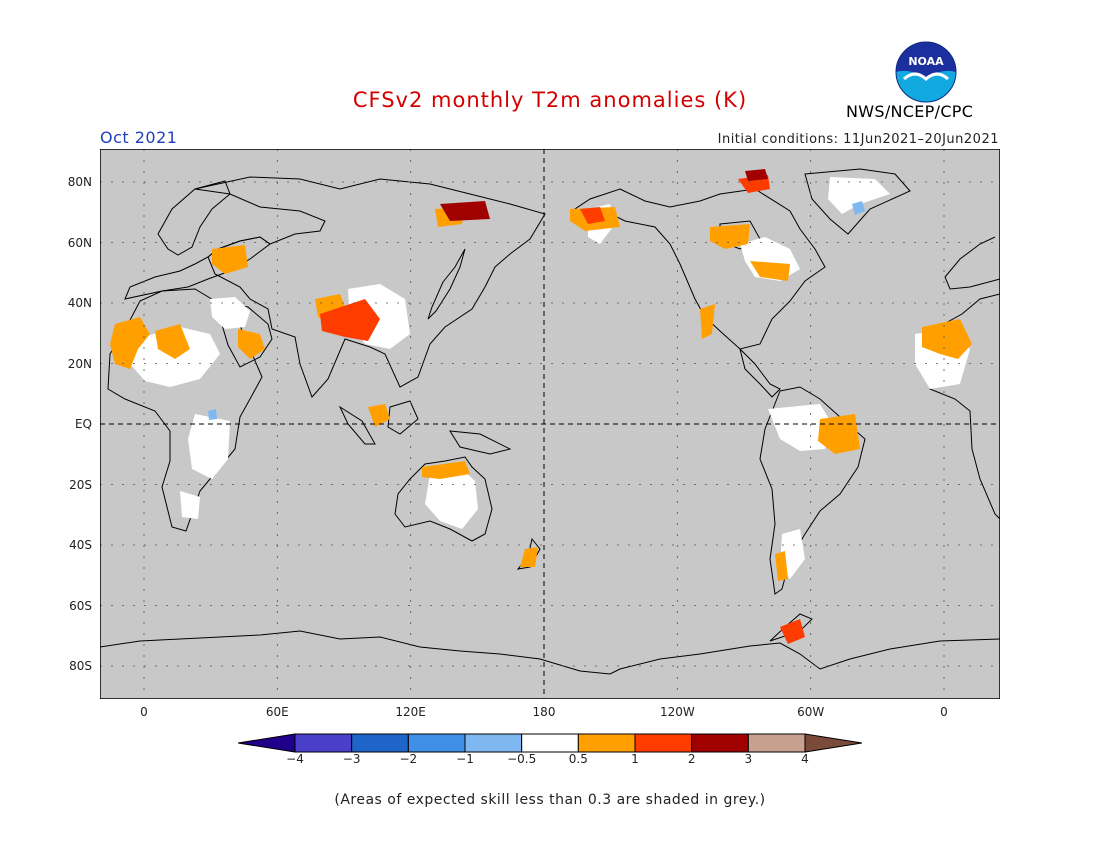 Image resolution: width=1100 pixels, height=850 pixels. Describe the element at coordinates (465, 211) in the screenshot. I see `darkred-siberia` at that location.